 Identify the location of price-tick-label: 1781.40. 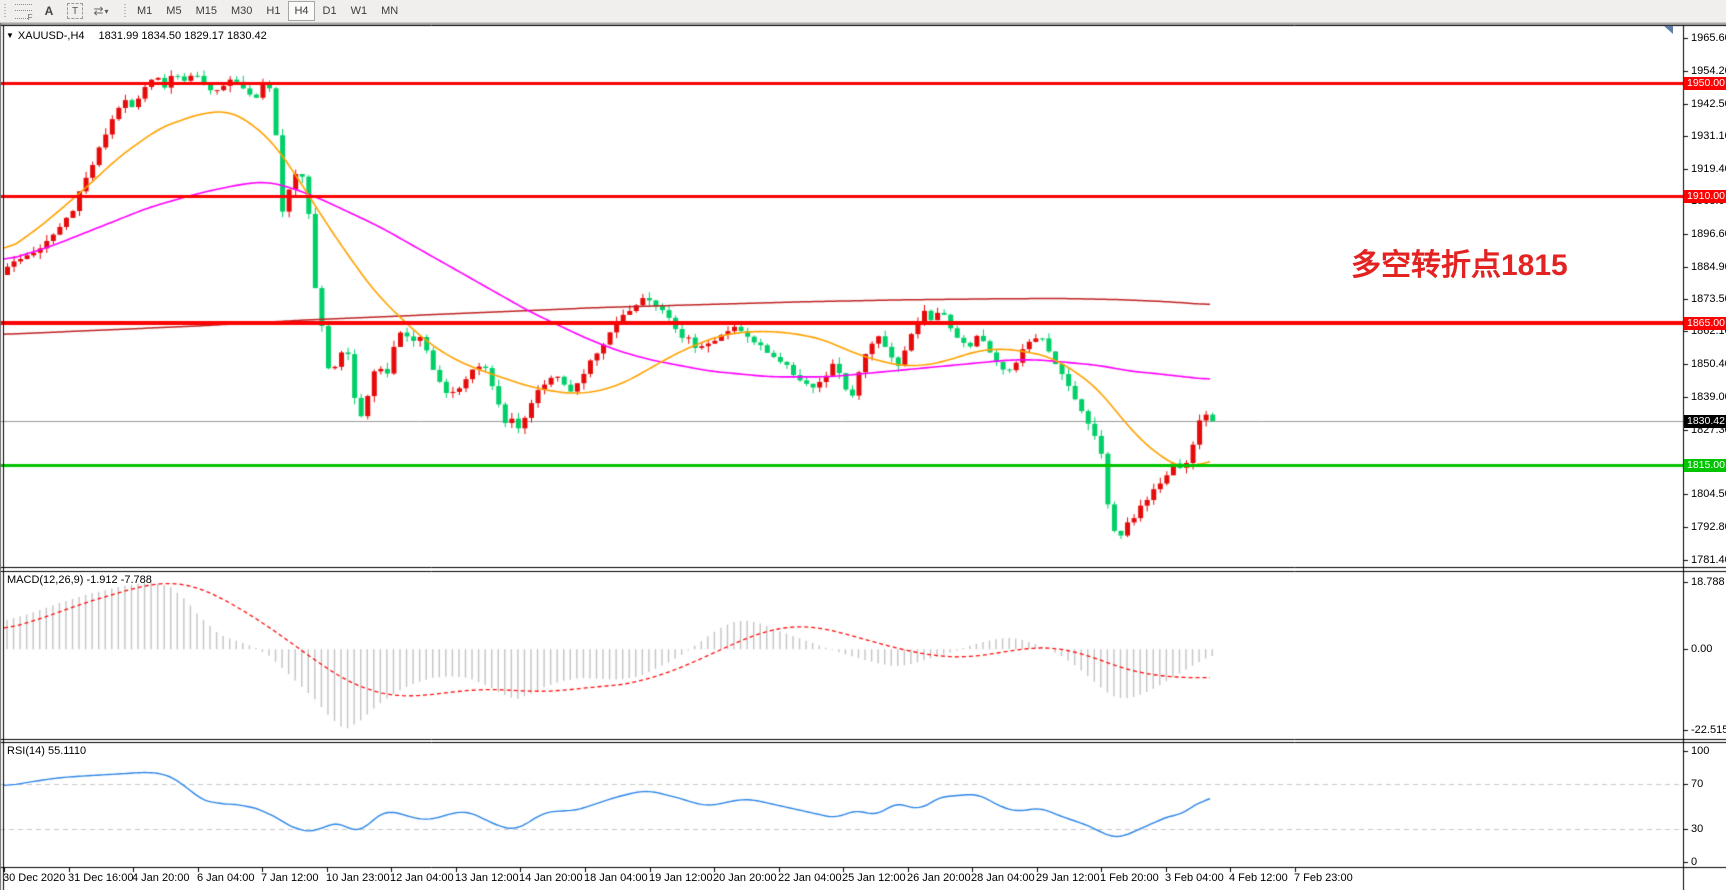
(1708, 560).